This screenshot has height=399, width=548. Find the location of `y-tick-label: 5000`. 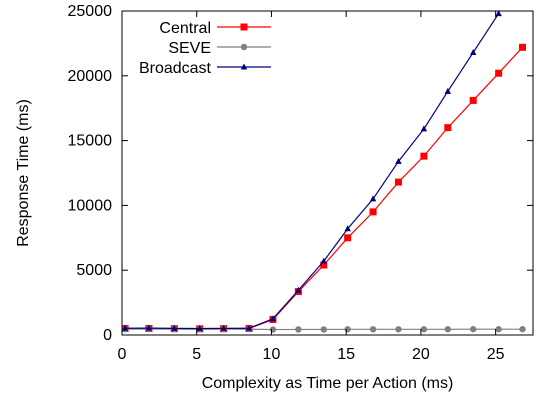

y-tick-label: 5000 is located at coordinates (94, 270).